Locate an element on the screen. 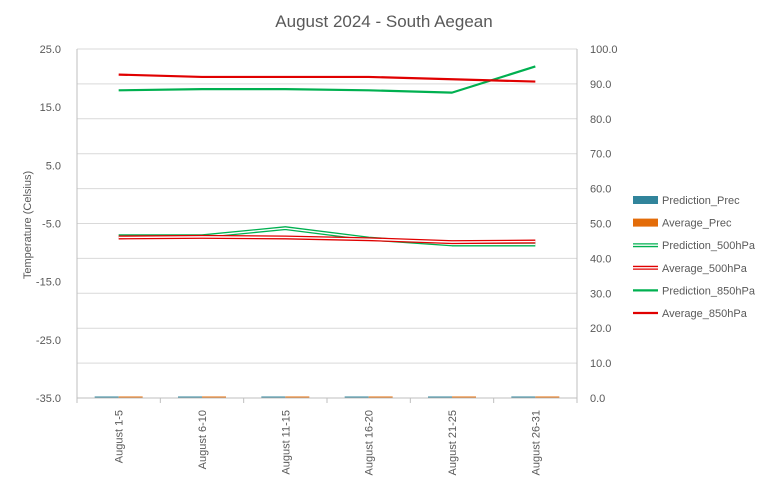 The width and height of the screenshot is (768, 480). legend-label: Prediction_500hPa is located at coordinates (709, 246).